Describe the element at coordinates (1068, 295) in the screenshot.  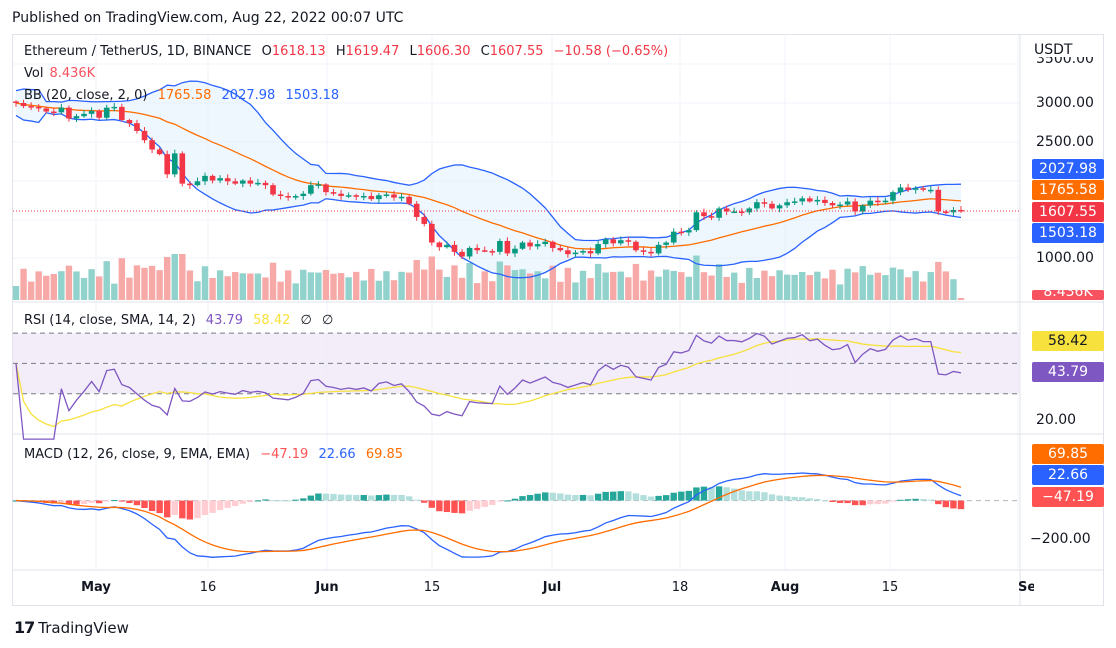
I see `volume-tag: 8.436K` at that location.